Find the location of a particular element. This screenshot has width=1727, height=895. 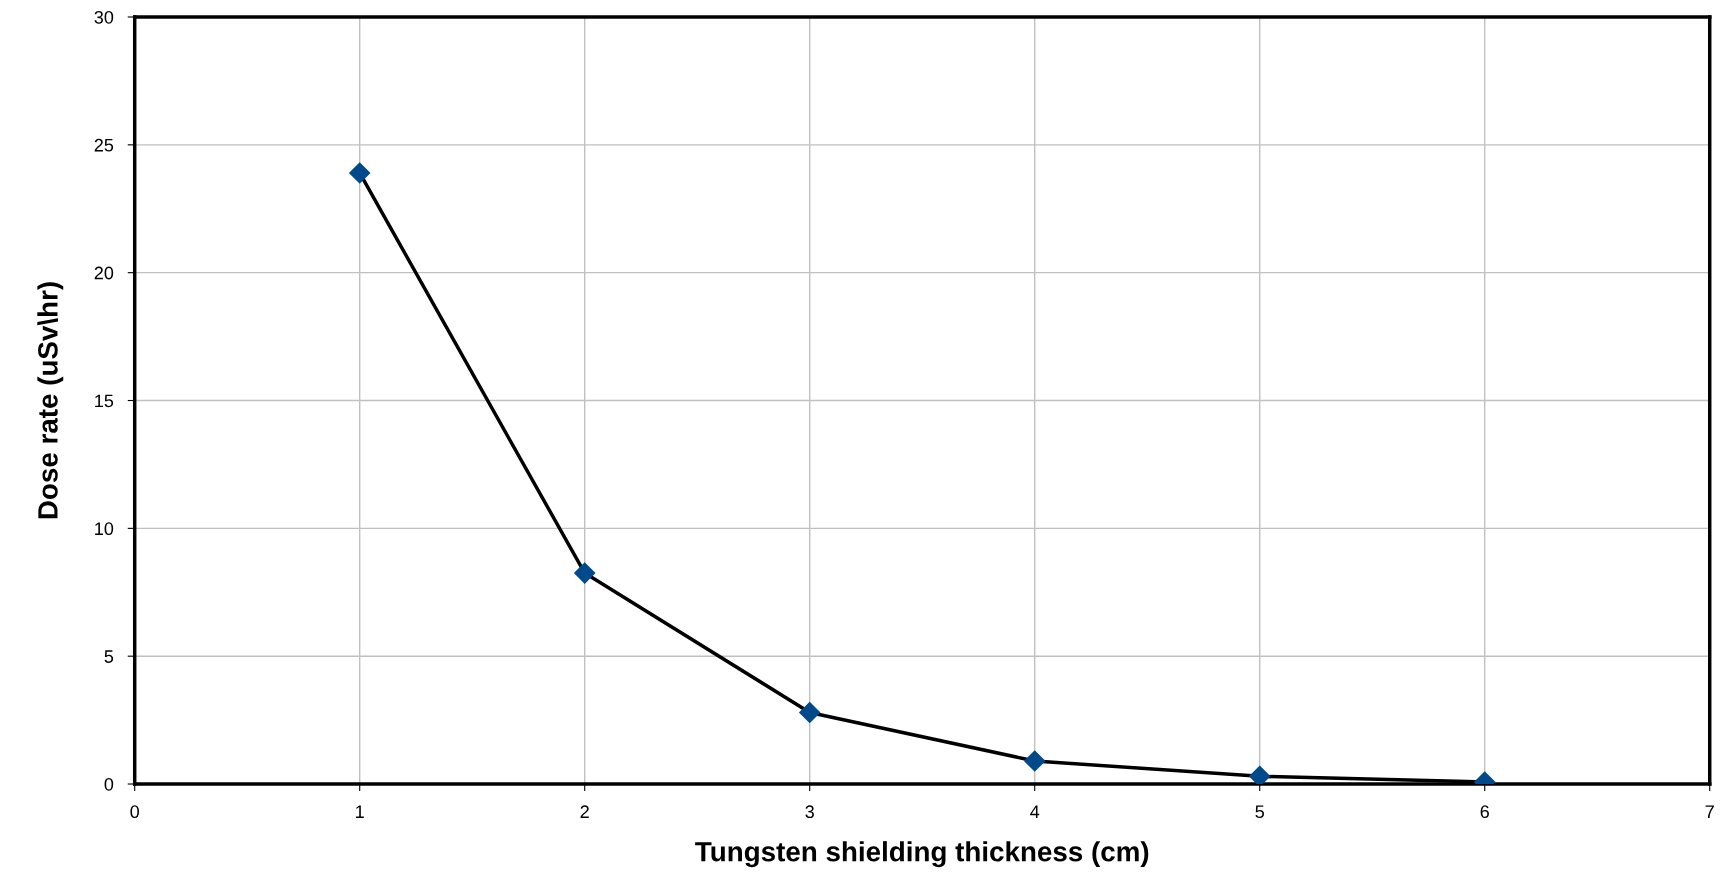

x-tick-label: 1 is located at coordinates (360, 811).